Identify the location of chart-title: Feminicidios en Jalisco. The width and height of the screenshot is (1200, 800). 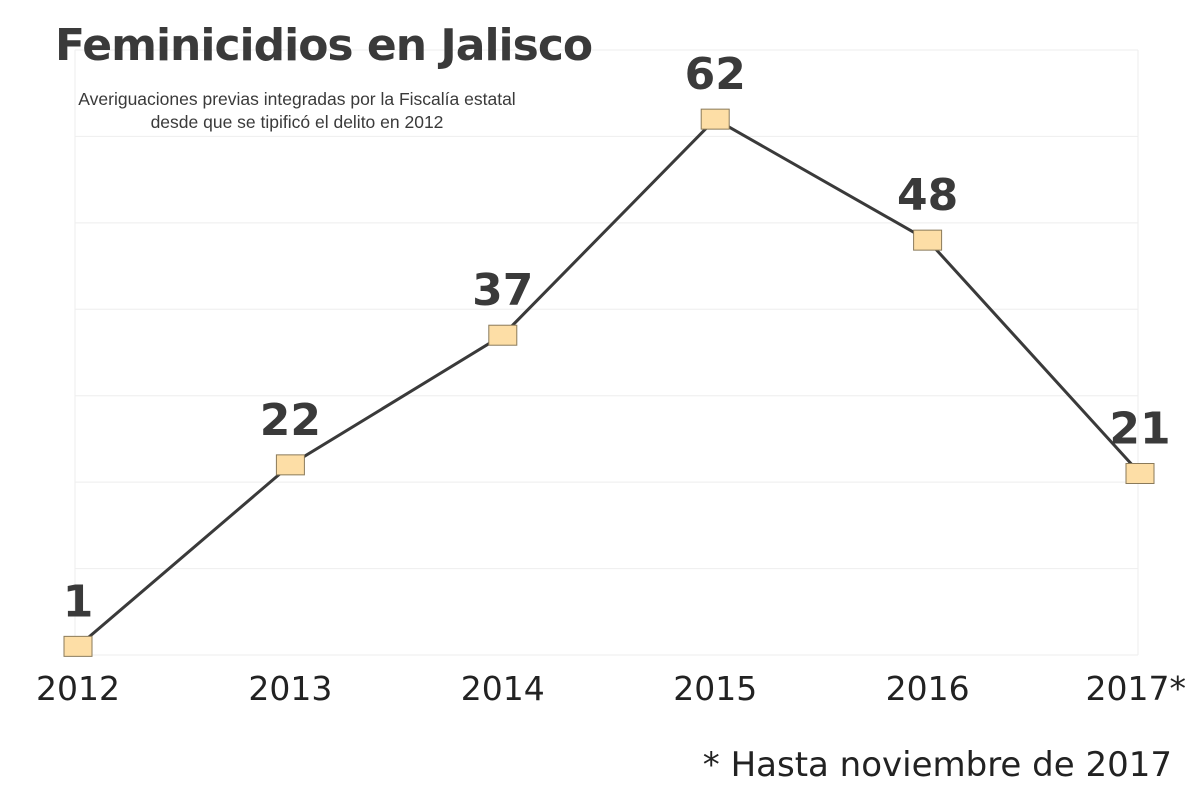
(323, 45).